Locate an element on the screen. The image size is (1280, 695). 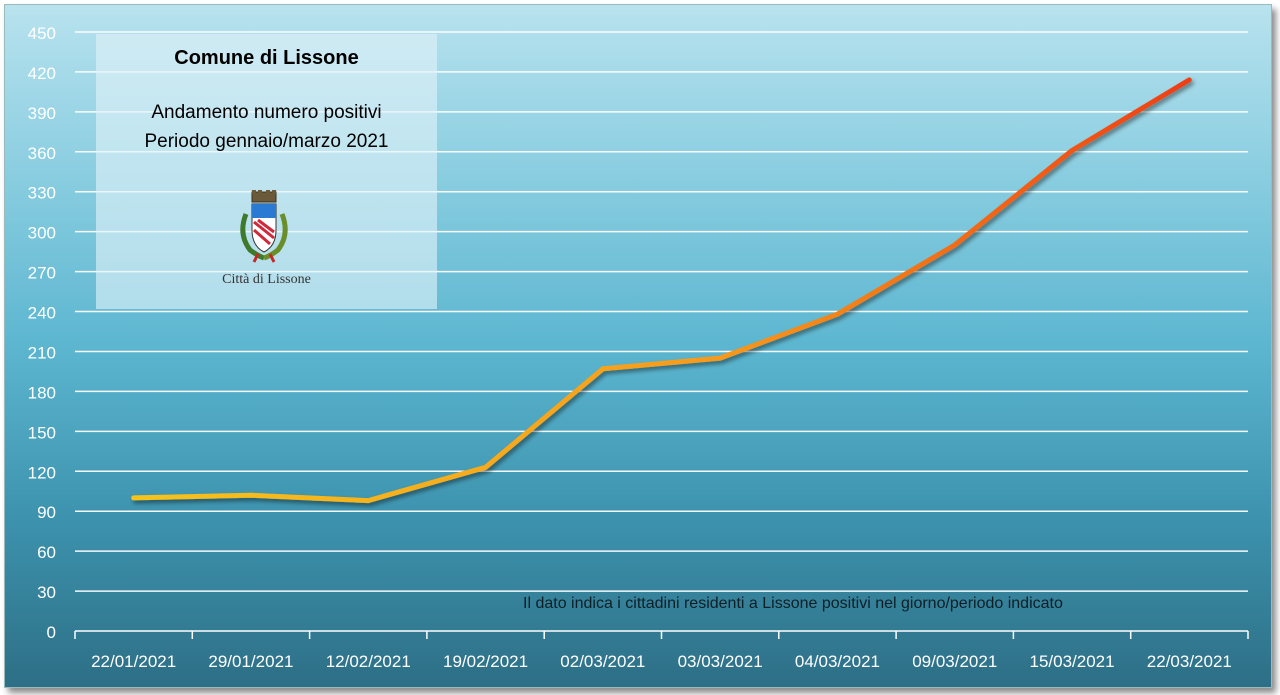
x-tick-label: 15/03/2021 is located at coordinates (1072, 661).